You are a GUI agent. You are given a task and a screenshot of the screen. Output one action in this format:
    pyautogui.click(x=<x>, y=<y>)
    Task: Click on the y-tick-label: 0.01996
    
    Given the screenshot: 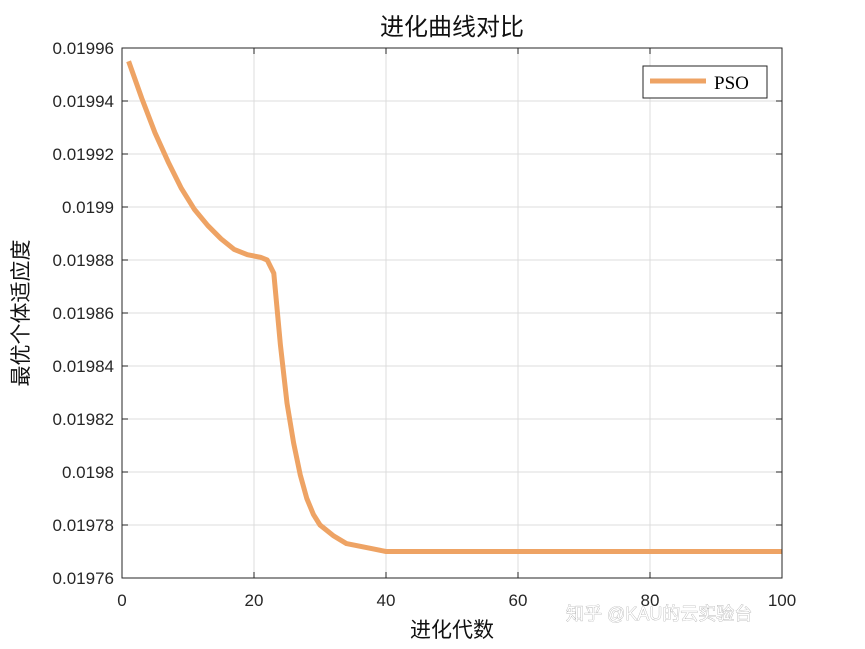 What is the action you would take?
    pyautogui.click(x=83, y=48)
    